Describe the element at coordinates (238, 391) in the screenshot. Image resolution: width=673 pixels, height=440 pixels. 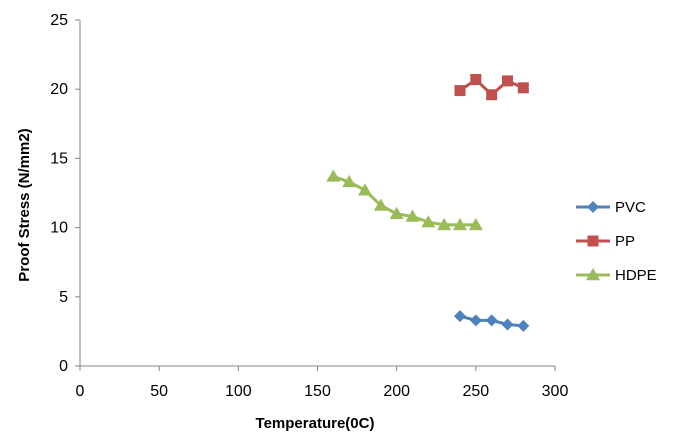
I see `x-tick-label: 100` at that location.